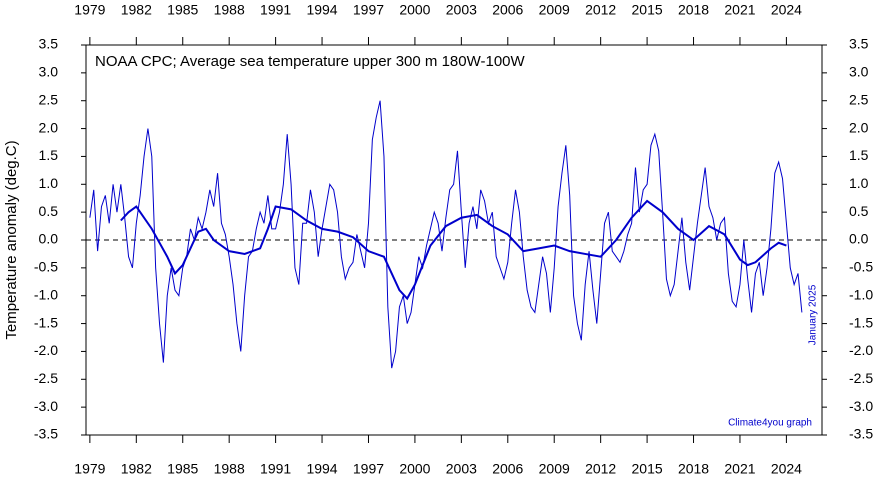 This screenshot has height=481, width=880. What do you see at coordinates (786, 10) in the screenshot?
I see `x-top-tick-label: 2024` at bounding box center [786, 10].